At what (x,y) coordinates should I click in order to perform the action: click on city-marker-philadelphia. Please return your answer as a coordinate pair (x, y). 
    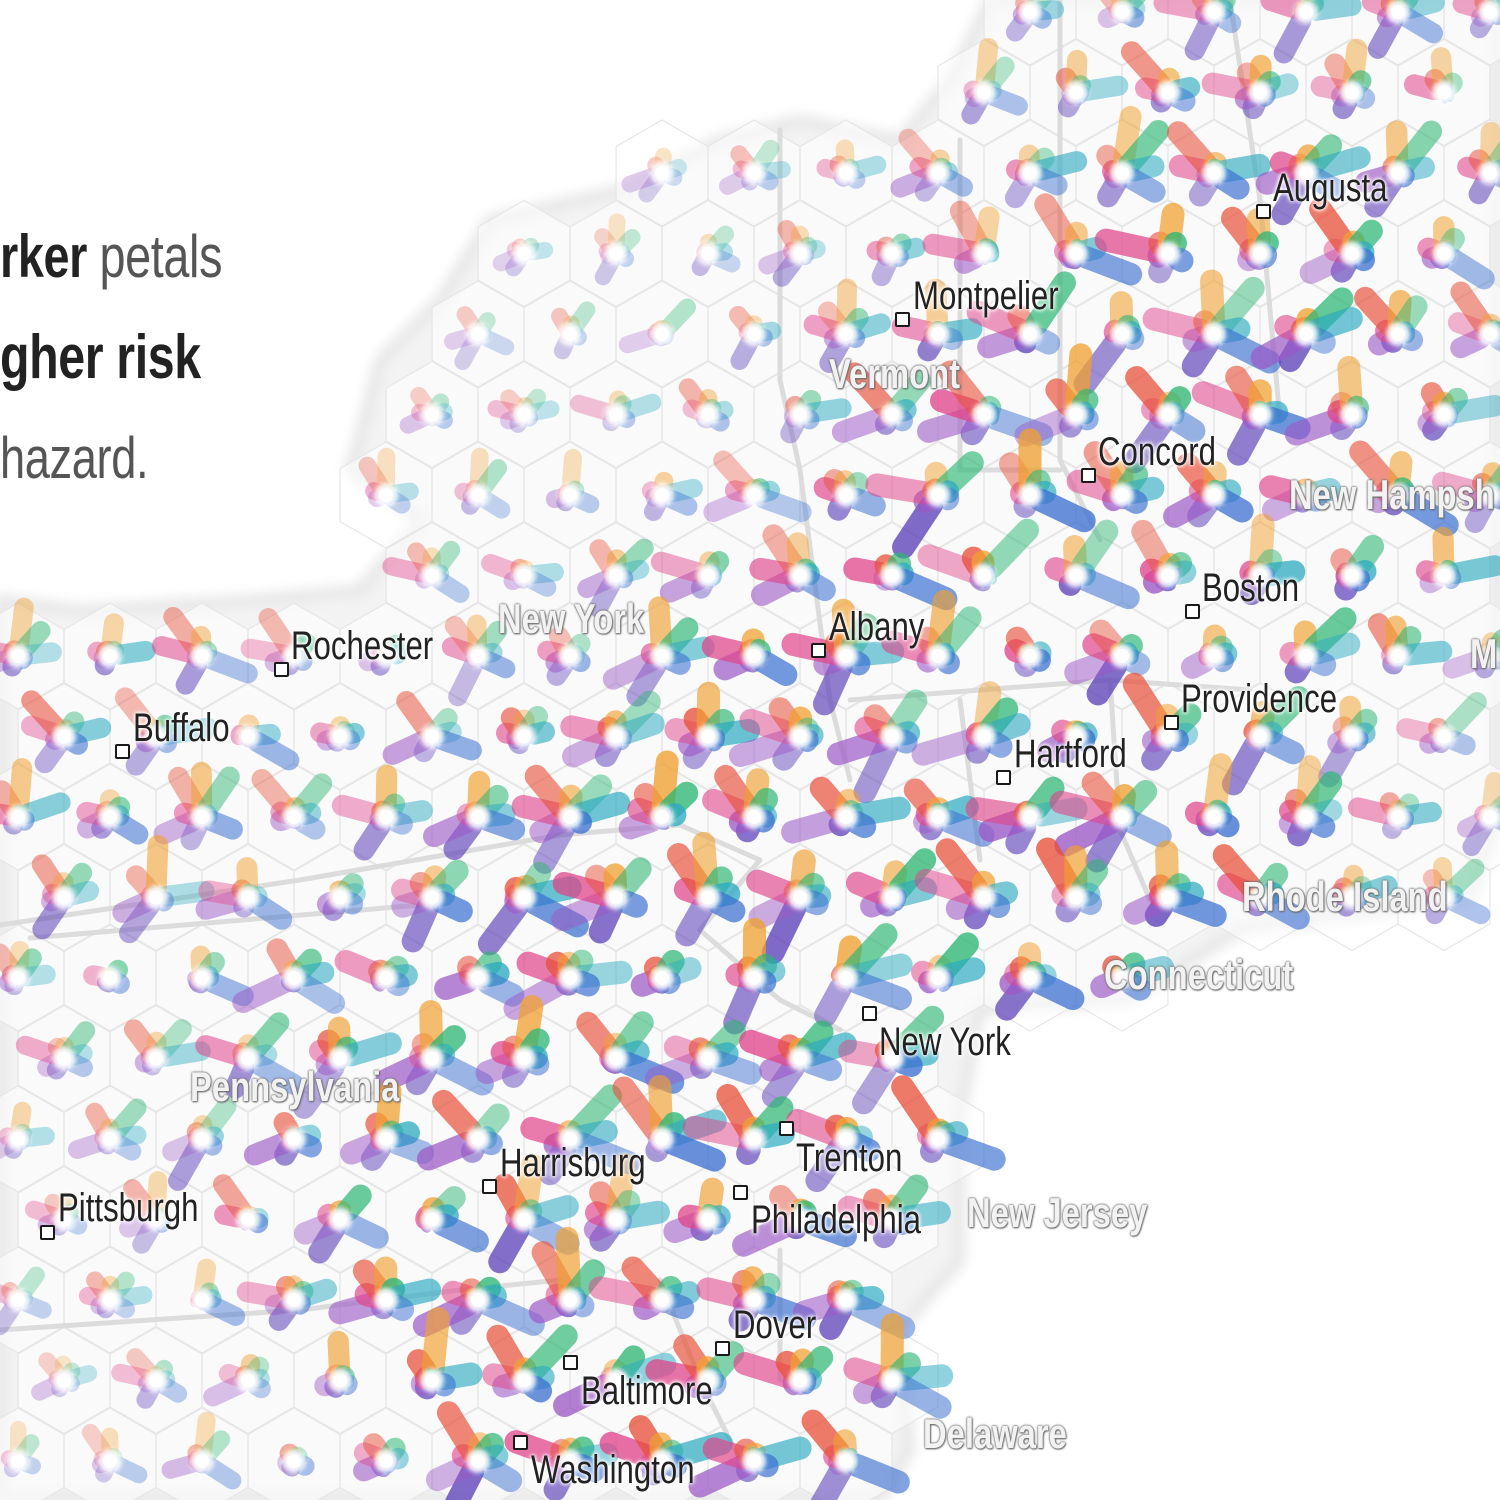
    Looking at the image, I should click on (740, 1192).